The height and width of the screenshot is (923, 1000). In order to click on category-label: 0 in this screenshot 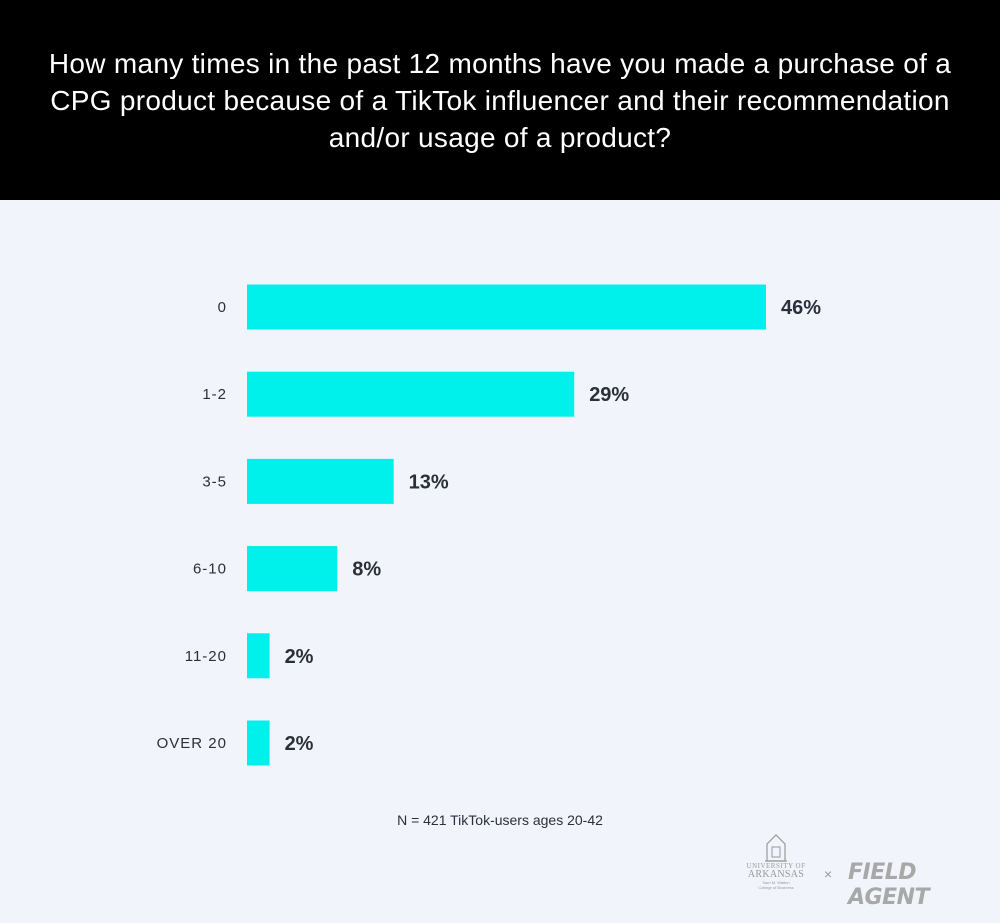, I will do `click(222, 307)`.